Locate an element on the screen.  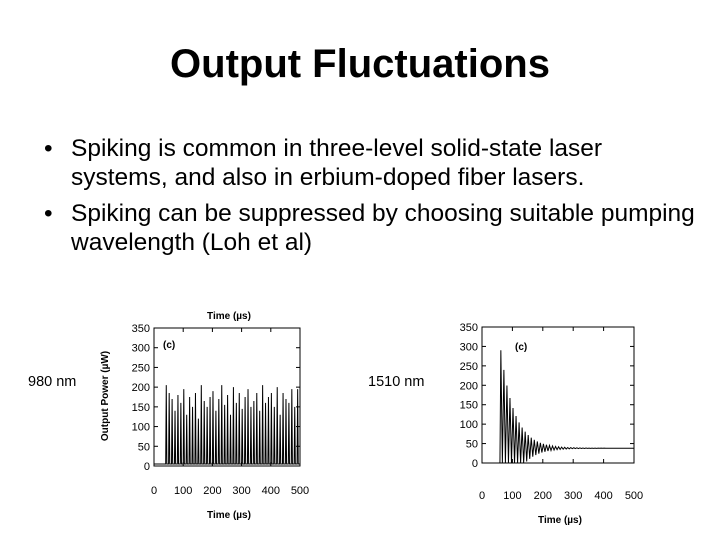
left-plot-x-tick-label: 100 is located at coordinates (183, 491).